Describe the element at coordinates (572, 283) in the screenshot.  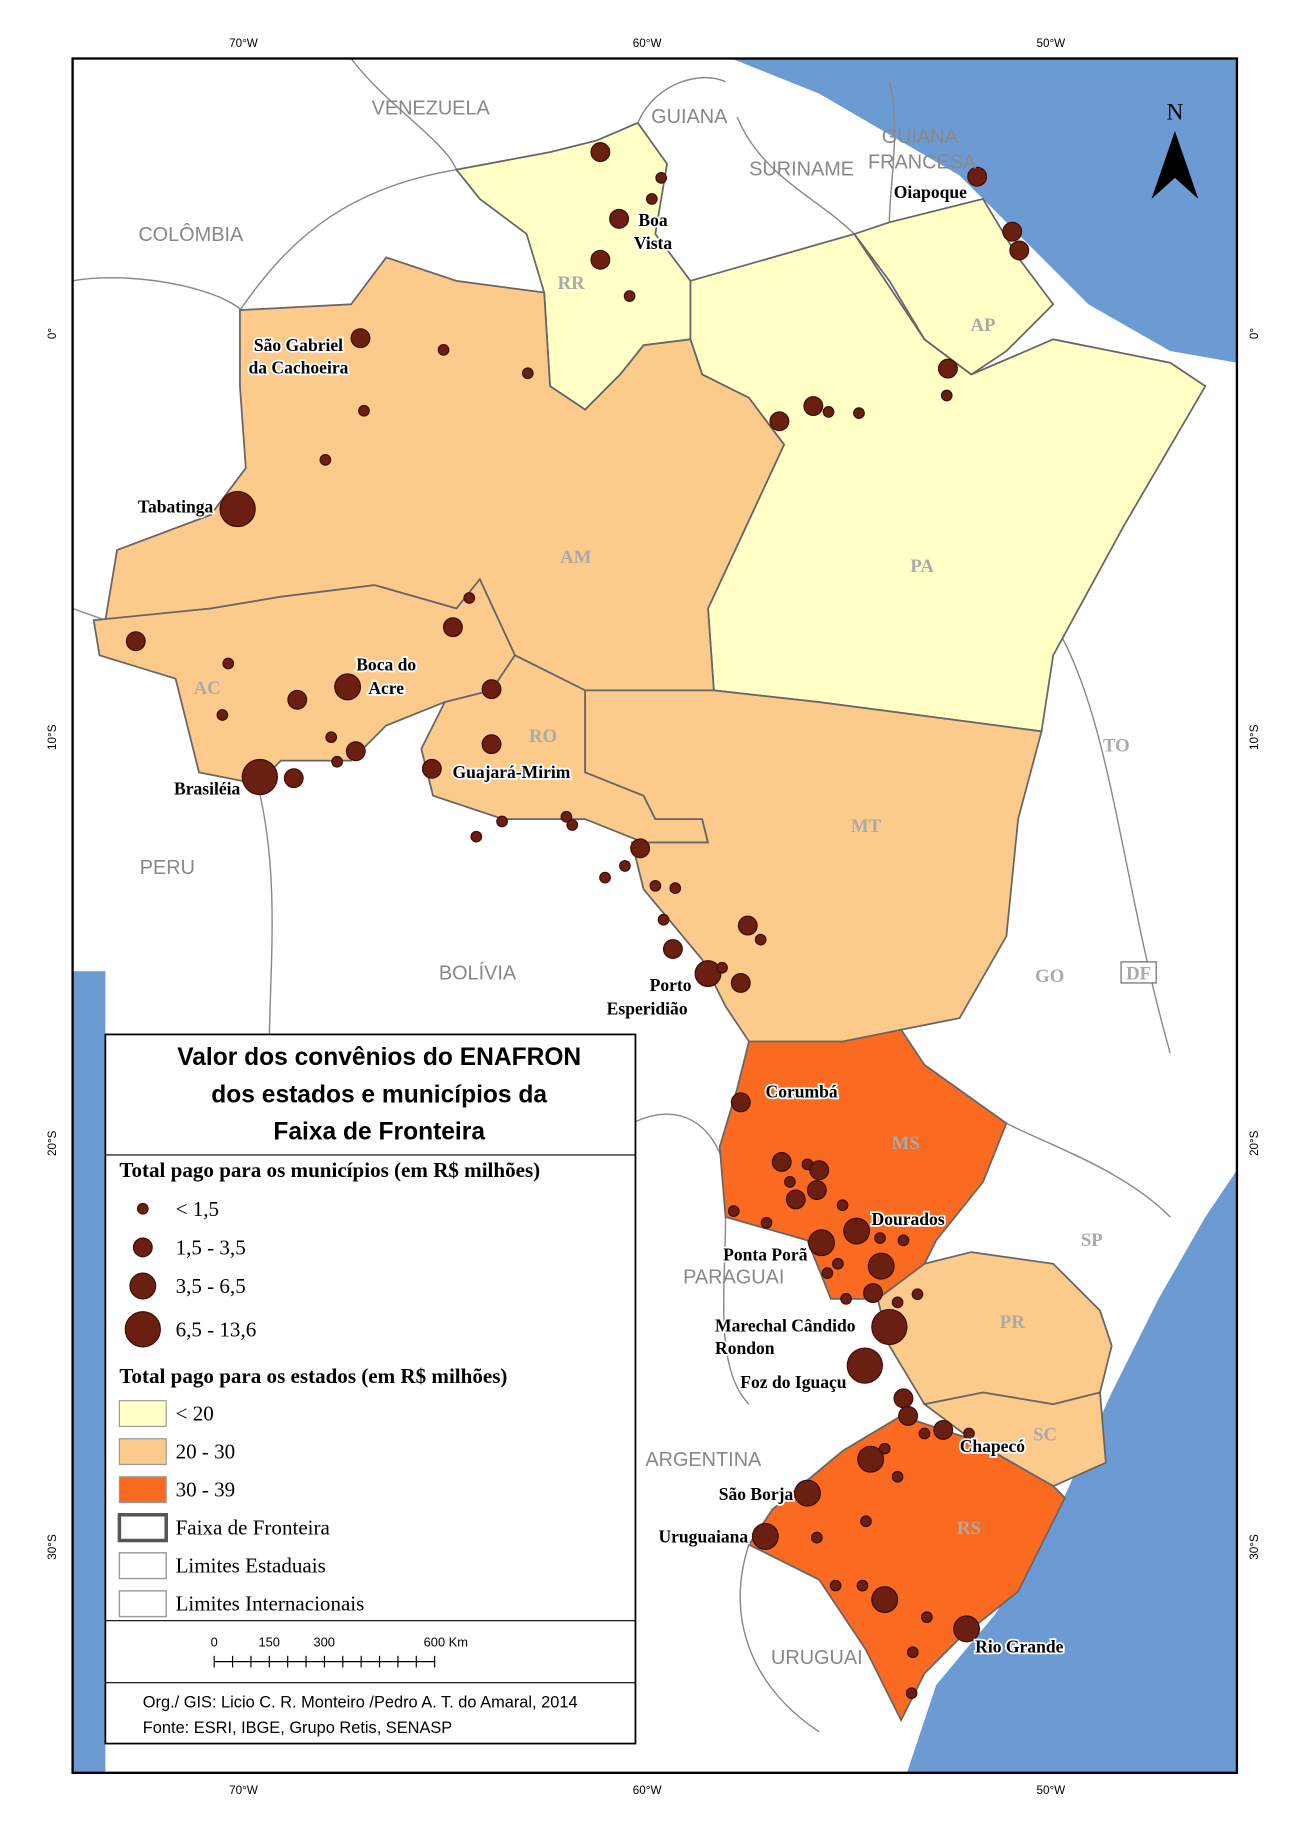
I see `state-label: RR` at that location.